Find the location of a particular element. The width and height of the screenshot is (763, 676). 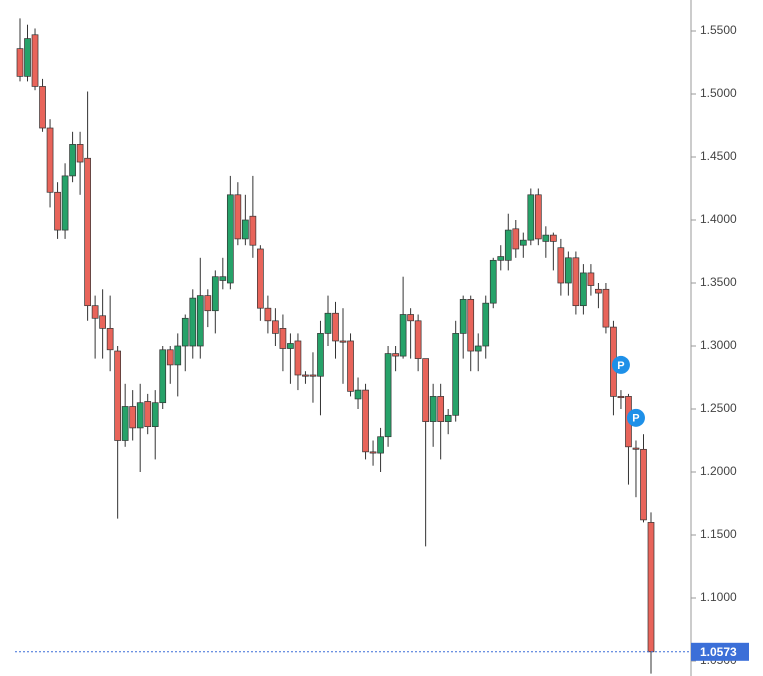

y-tick-label: 1.4000 is located at coordinates (718, 219).